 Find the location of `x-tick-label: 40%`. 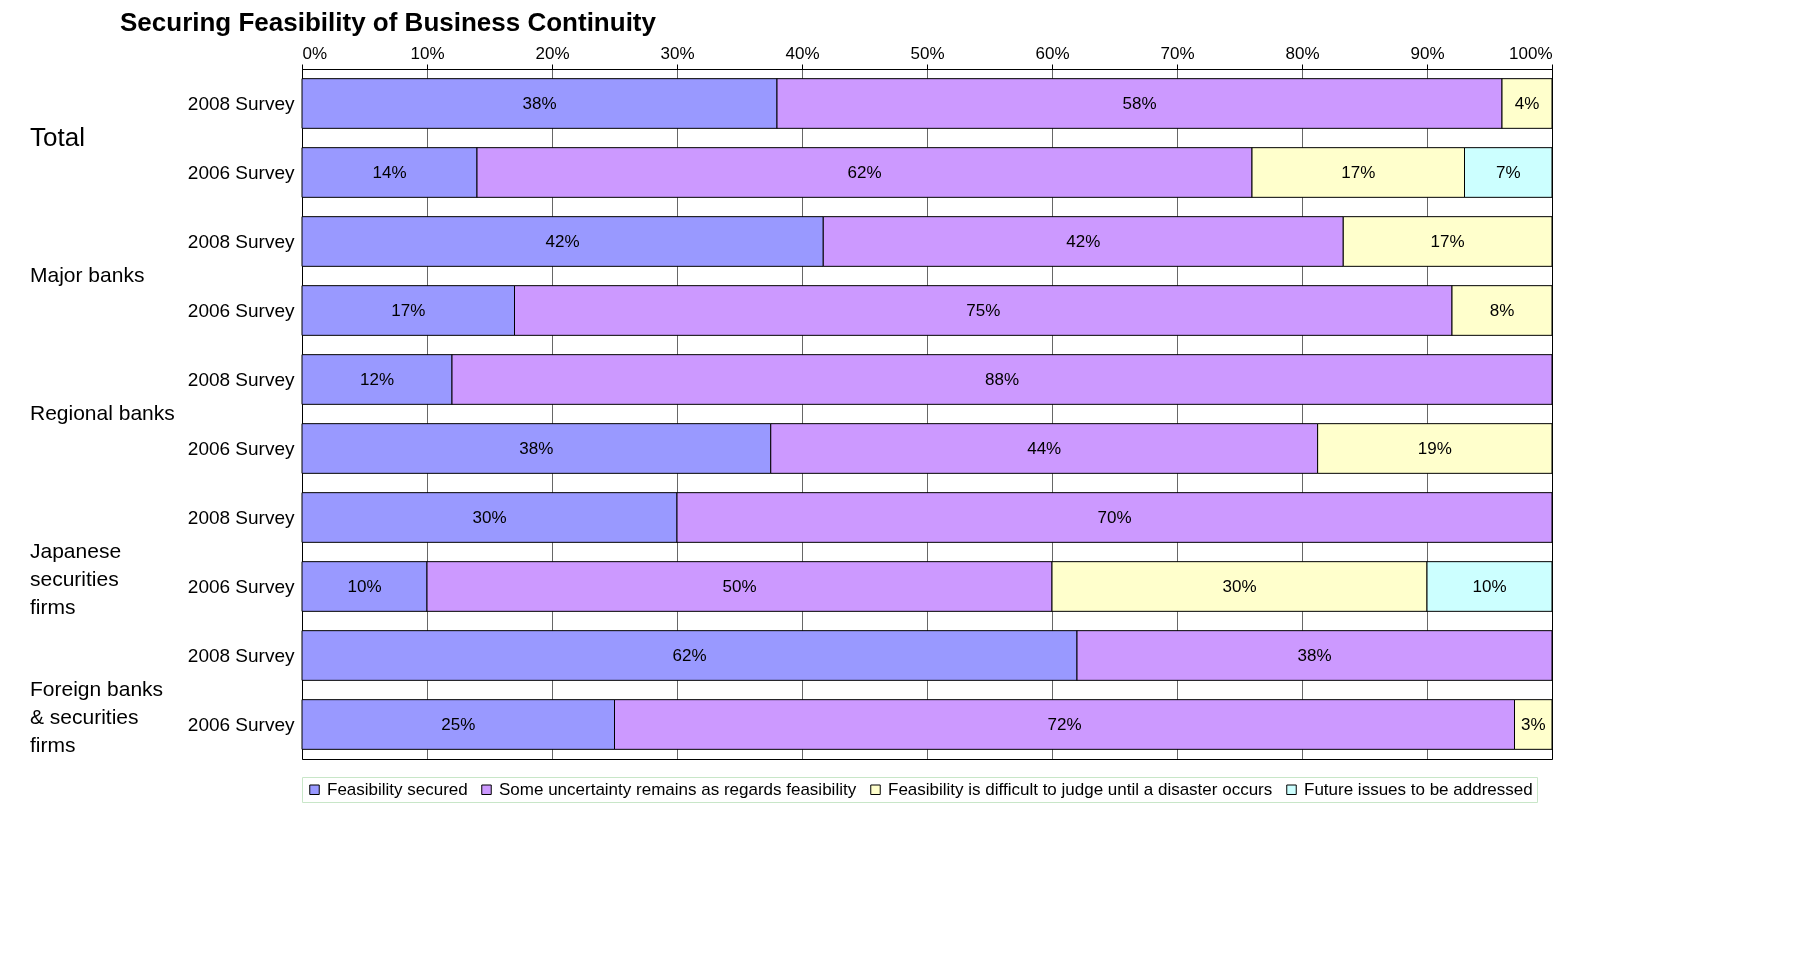

x-tick-label: 40% is located at coordinates (802, 53).